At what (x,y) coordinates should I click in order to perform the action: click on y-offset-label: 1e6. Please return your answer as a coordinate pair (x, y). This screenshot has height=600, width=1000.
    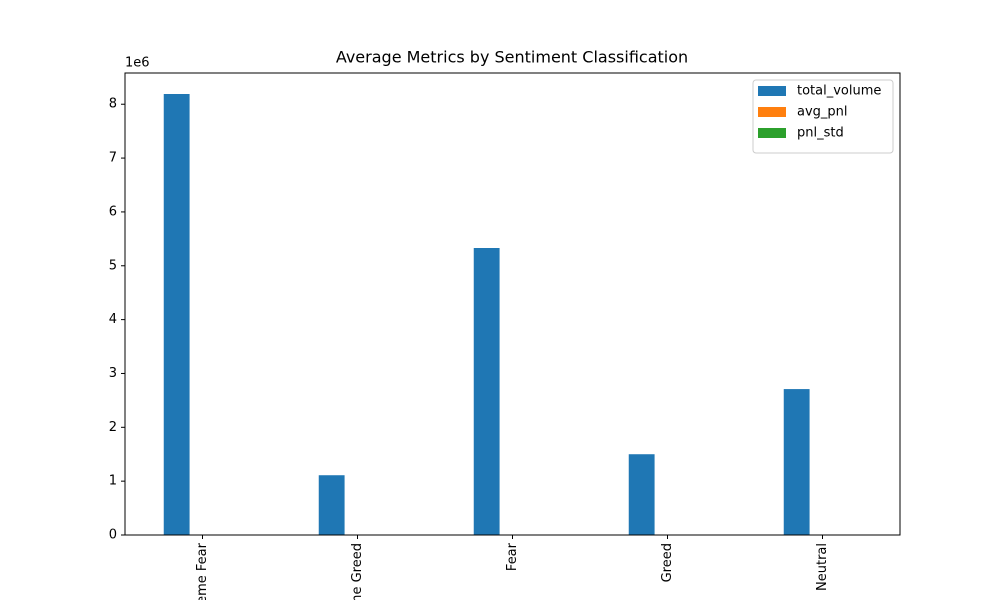
    Looking at the image, I should click on (137, 63).